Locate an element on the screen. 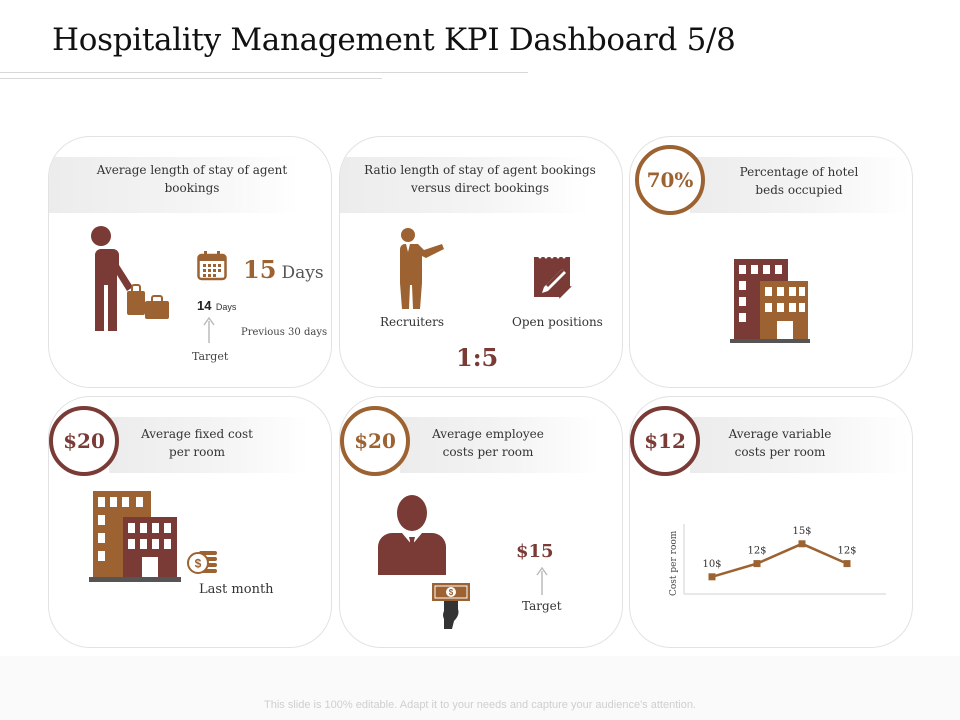 The width and height of the screenshot is (960, 720). cash-hand-icon: $ is located at coordinates (451, 606).